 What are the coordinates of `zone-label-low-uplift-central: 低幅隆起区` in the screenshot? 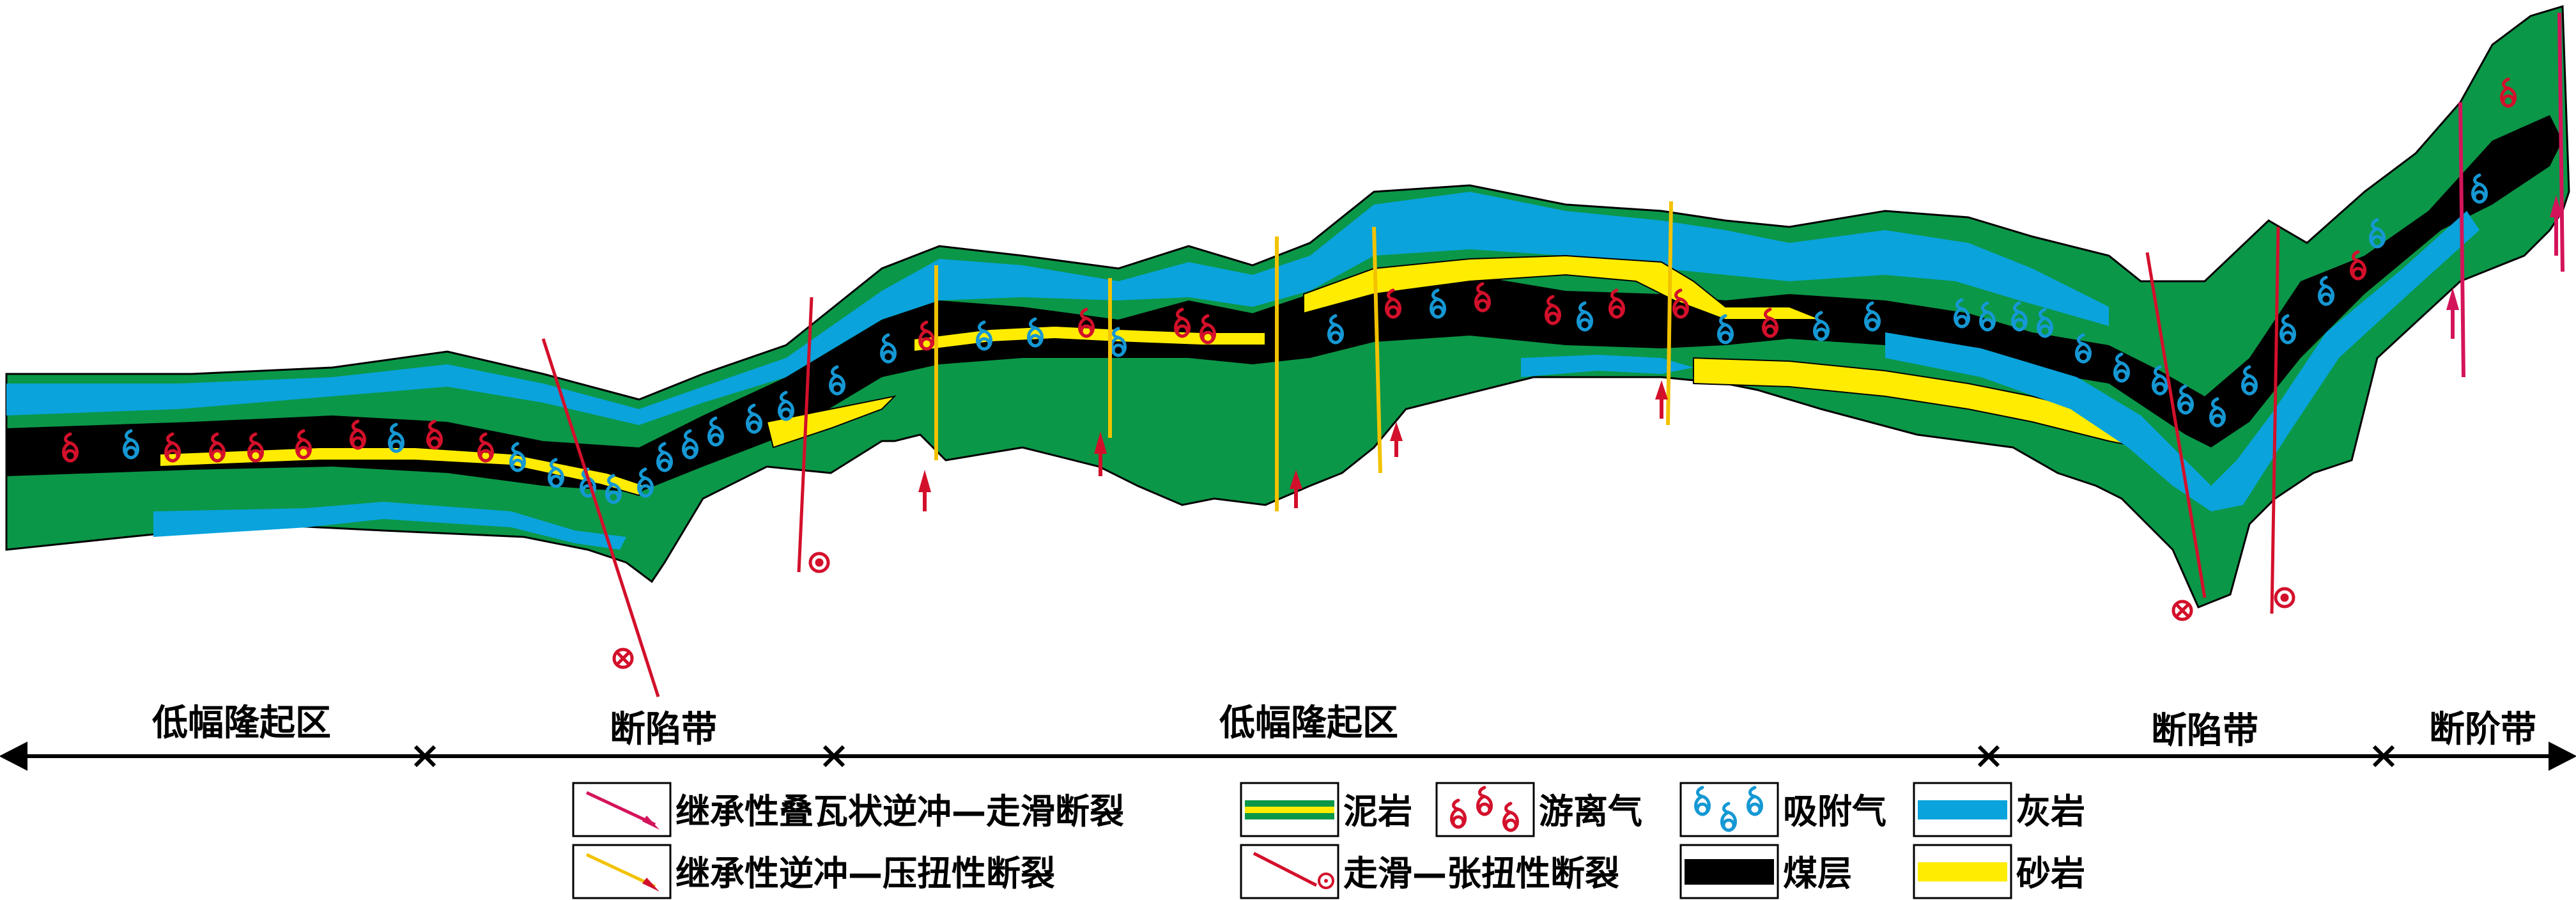 It's located at (1308, 723).